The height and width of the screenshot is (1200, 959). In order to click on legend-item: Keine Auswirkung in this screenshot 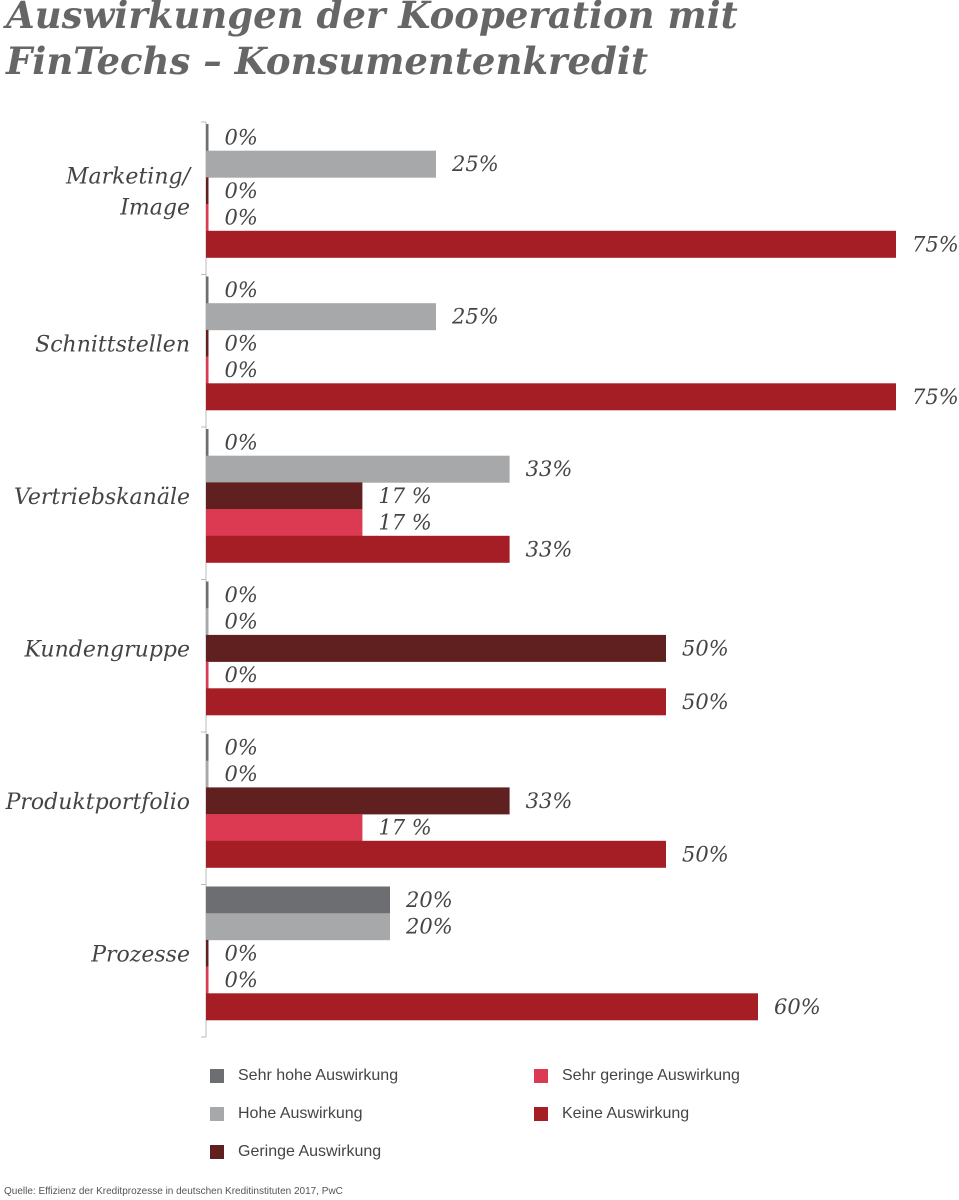, I will do `click(611, 1114)`.